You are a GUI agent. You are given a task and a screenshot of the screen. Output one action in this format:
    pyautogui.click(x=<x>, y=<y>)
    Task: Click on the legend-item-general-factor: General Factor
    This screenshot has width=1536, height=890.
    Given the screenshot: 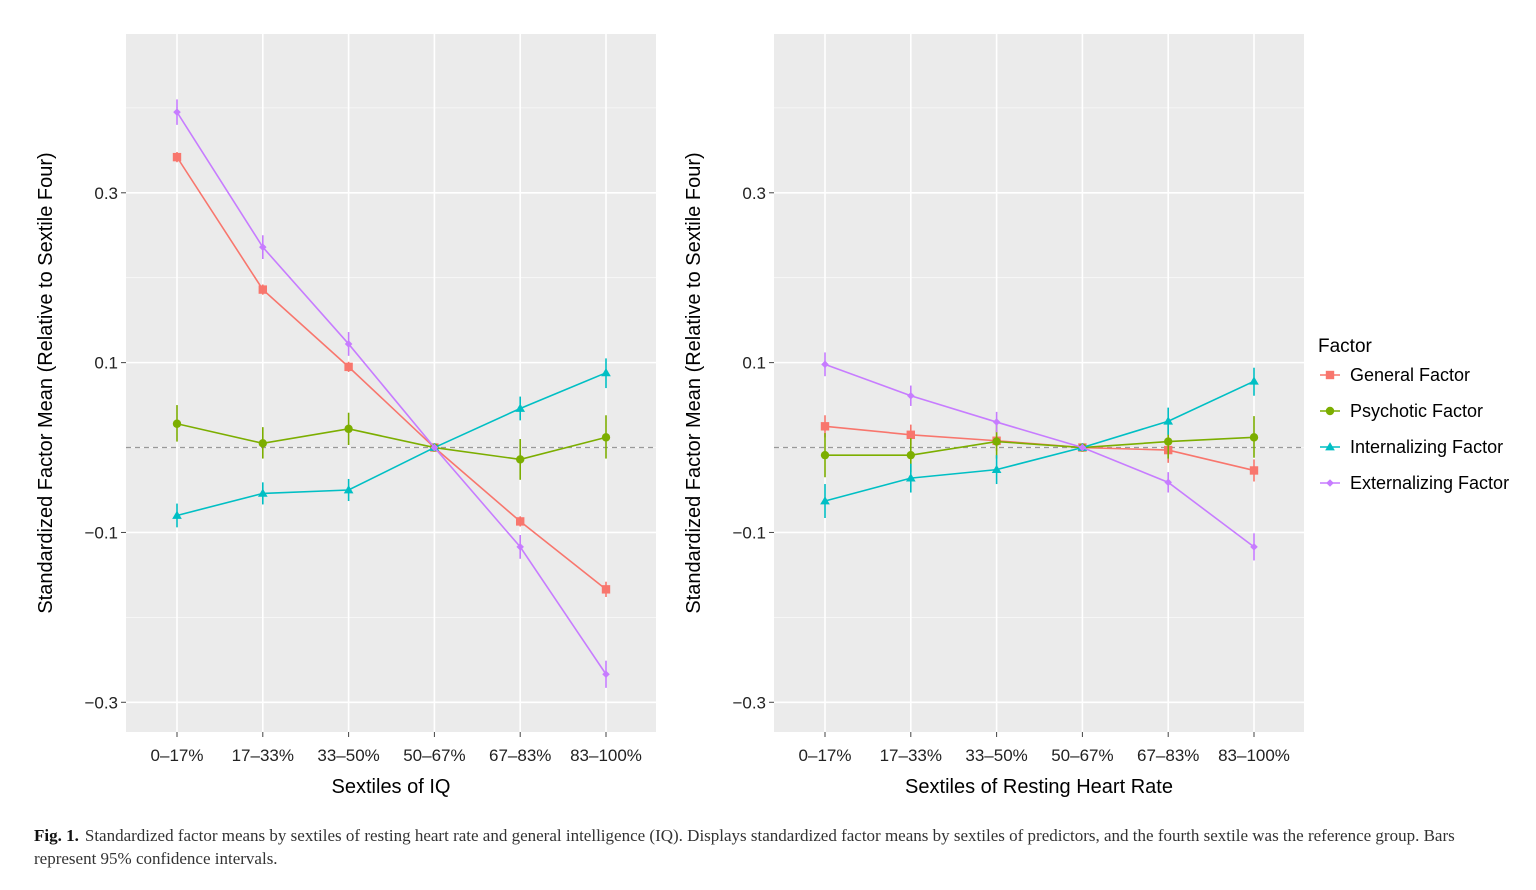 What is the action you would take?
    pyautogui.click(x=1395, y=375)
    